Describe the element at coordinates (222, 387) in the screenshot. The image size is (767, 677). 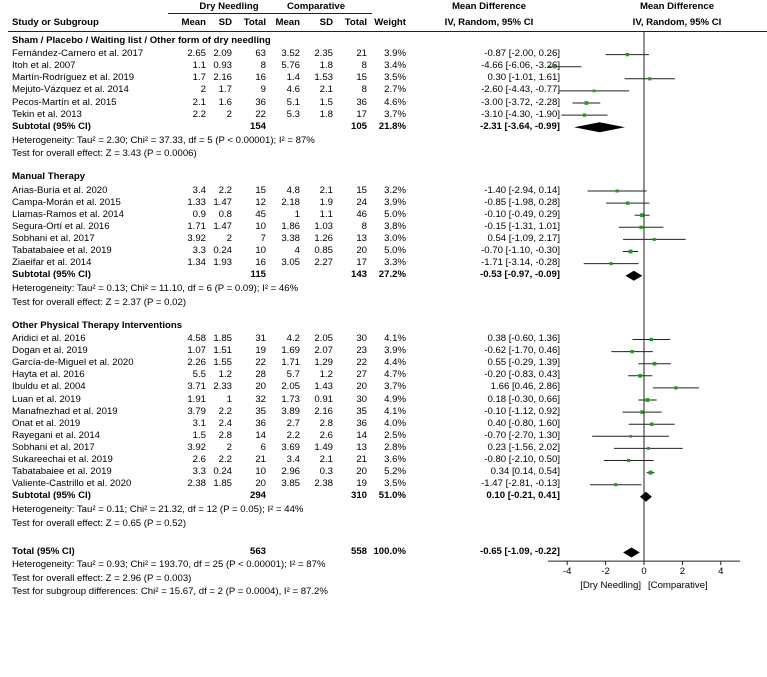
I see `study-sd1: 2.33` at that location.